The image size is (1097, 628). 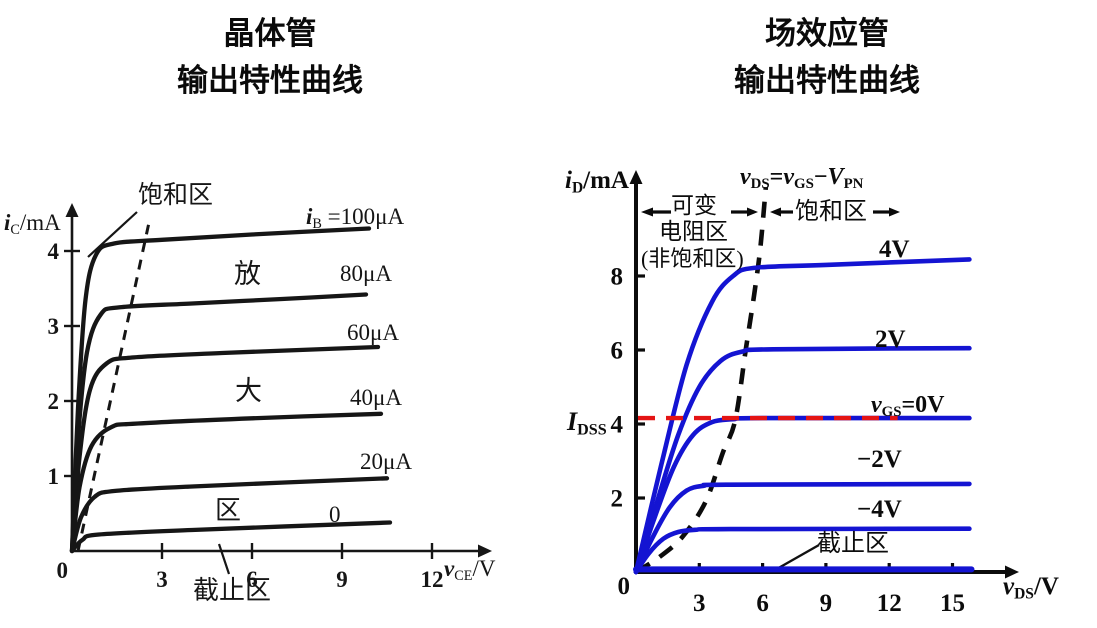 I want to click on ohmic-region-label-line1: 可变, so click(x=694, y=205).